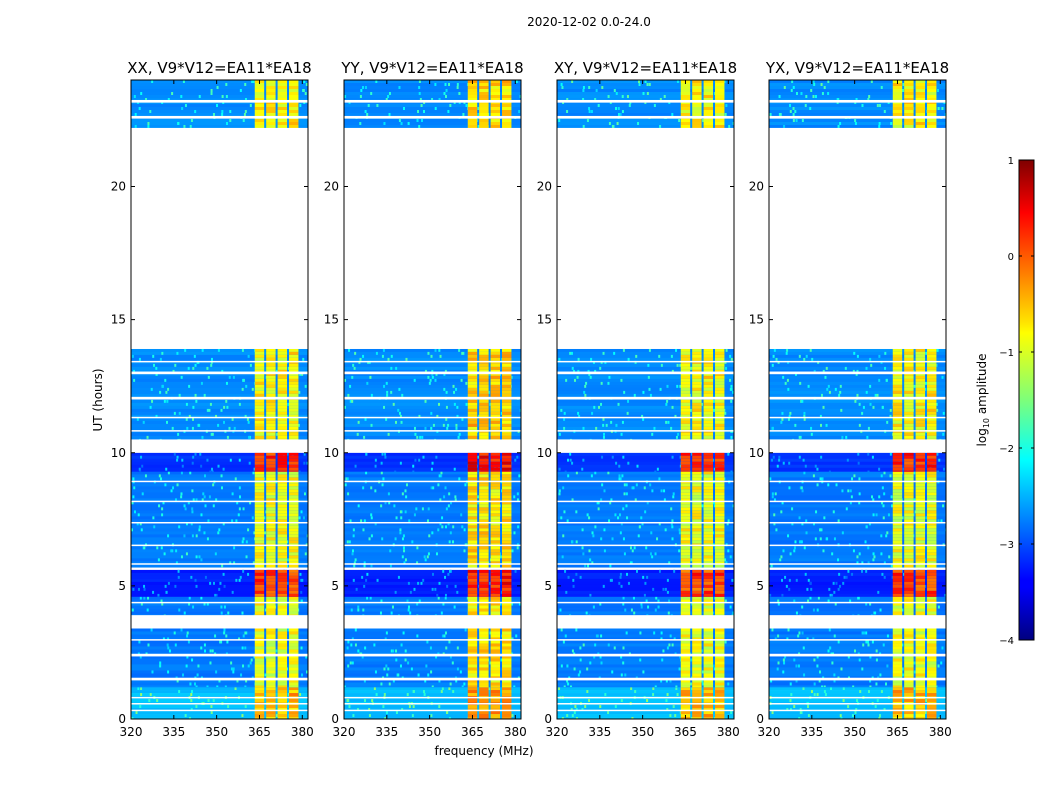 This screenshot has height=800, width=1050. I want to click on x-axis-label: frequency (MHz), so click(483, 751).